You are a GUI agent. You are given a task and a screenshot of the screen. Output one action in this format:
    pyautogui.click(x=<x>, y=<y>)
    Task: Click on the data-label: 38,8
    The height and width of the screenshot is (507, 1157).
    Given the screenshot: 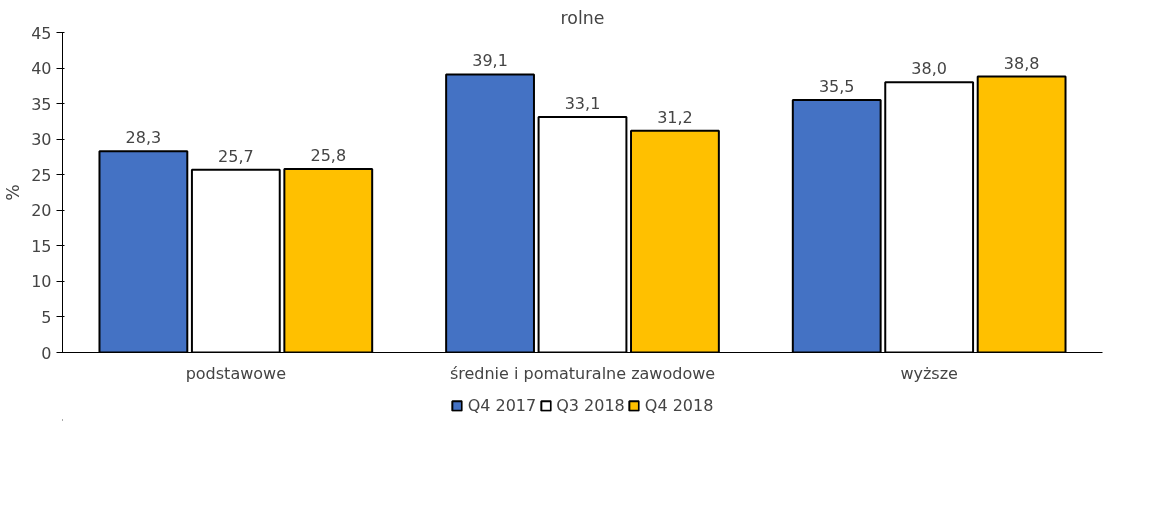 What is the action you would take?
    pyautogui.click(x=1021, y=63)
    